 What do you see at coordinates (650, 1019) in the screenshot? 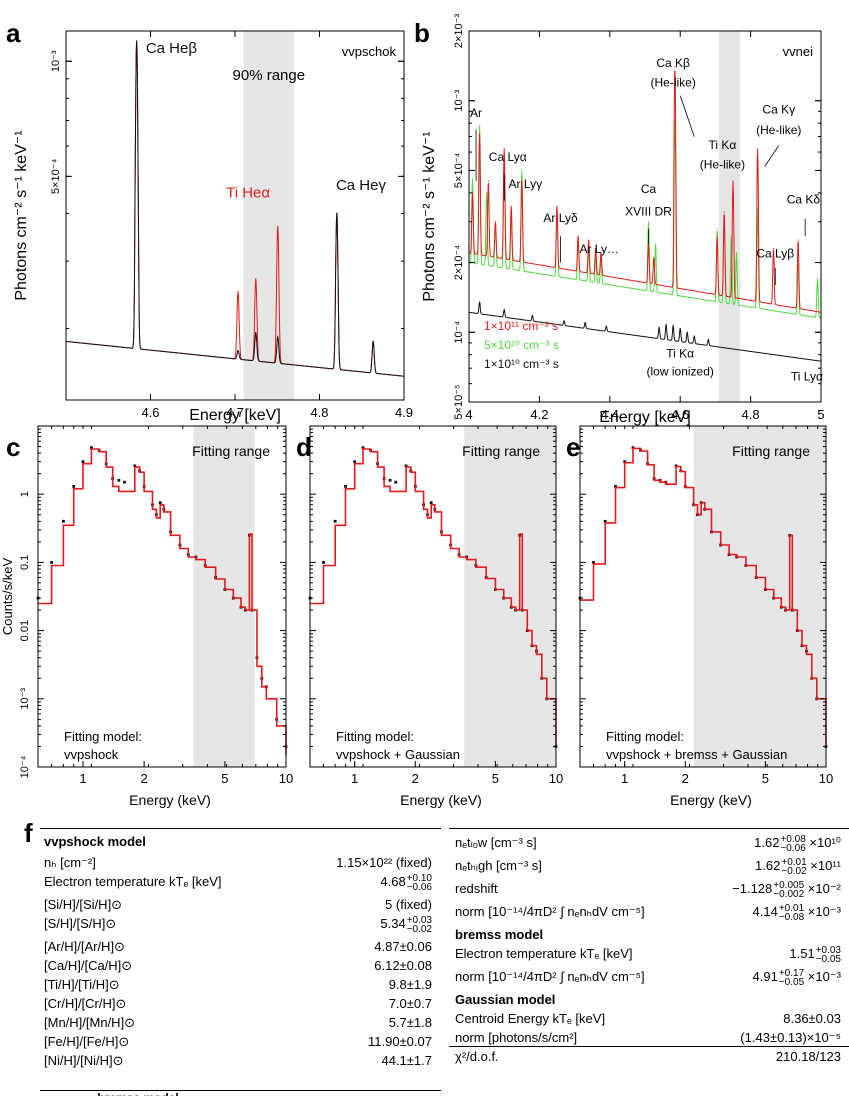
I see `parameter-row: Centroid Energy kTₑ [keV] 8.36±0.03` at bounding box center [650, 1019].